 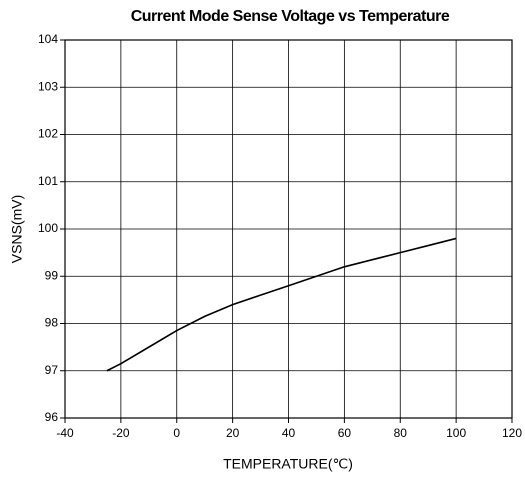 I want to click on y-tick-label: 102, so click(x=48, y=134).